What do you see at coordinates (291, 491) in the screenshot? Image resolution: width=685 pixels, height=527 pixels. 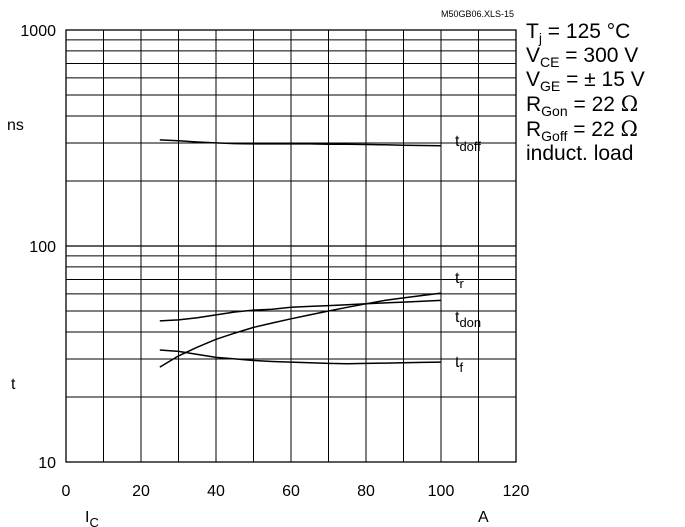 I see `x-tick-label: 60` at bounding box center [291, 491].